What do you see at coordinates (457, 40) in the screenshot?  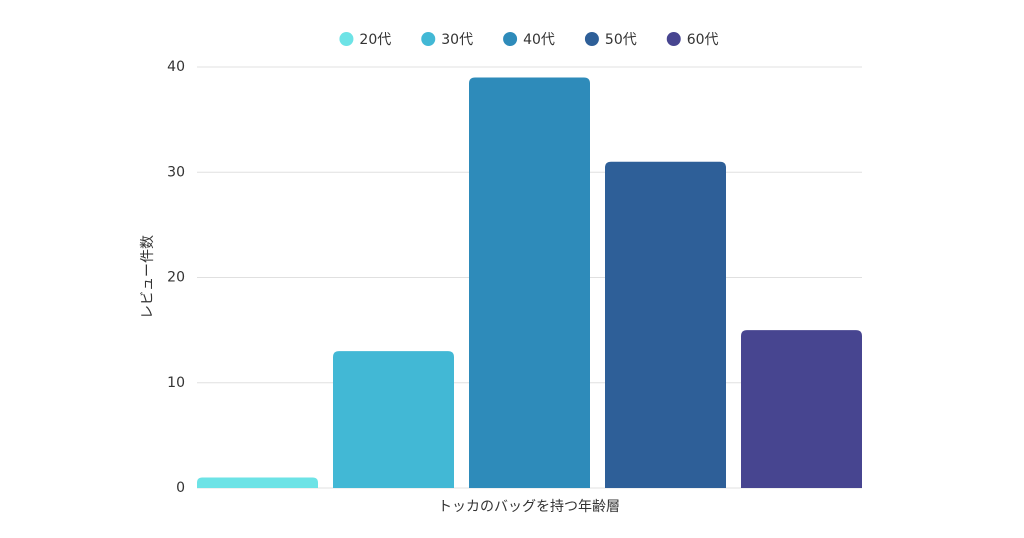 I see `legend-label: 30代` at bounding box center [457, 40].